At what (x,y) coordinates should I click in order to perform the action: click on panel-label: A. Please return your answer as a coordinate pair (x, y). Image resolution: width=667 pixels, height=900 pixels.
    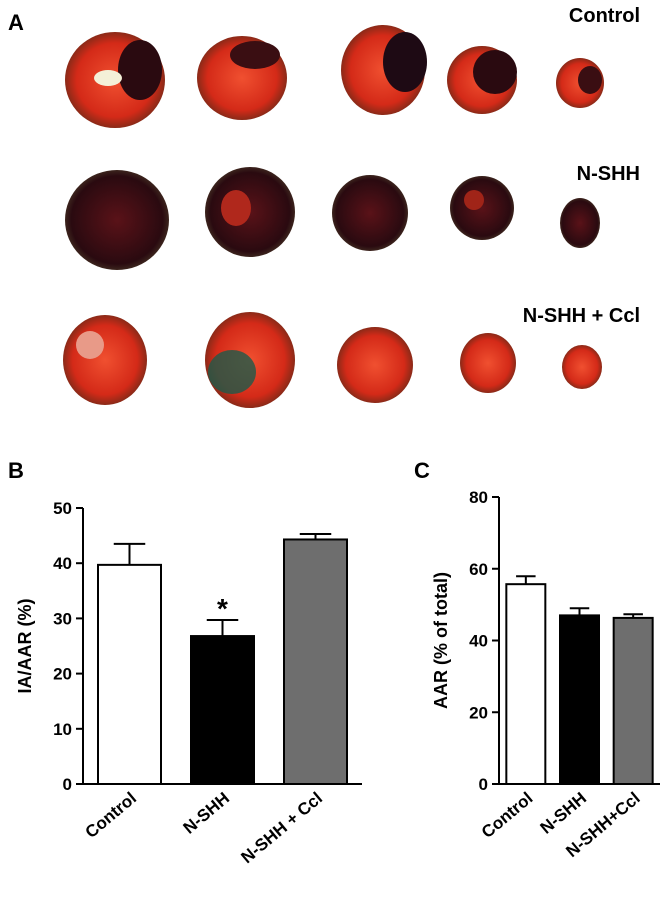
    Looking at the image, I should click on (16, 22).